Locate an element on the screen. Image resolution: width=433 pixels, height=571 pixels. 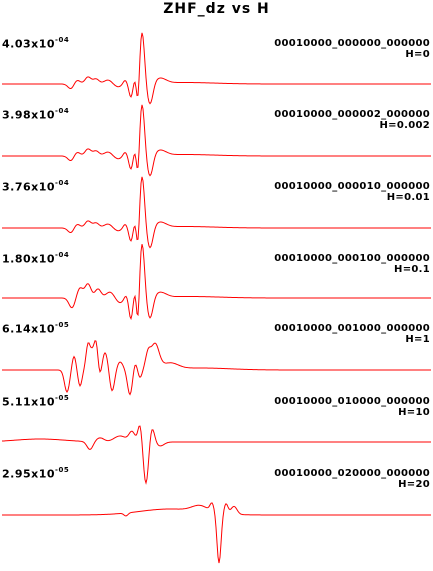
amplitude-mantissa: 4.03x10 is located at coordinates (29, 44).